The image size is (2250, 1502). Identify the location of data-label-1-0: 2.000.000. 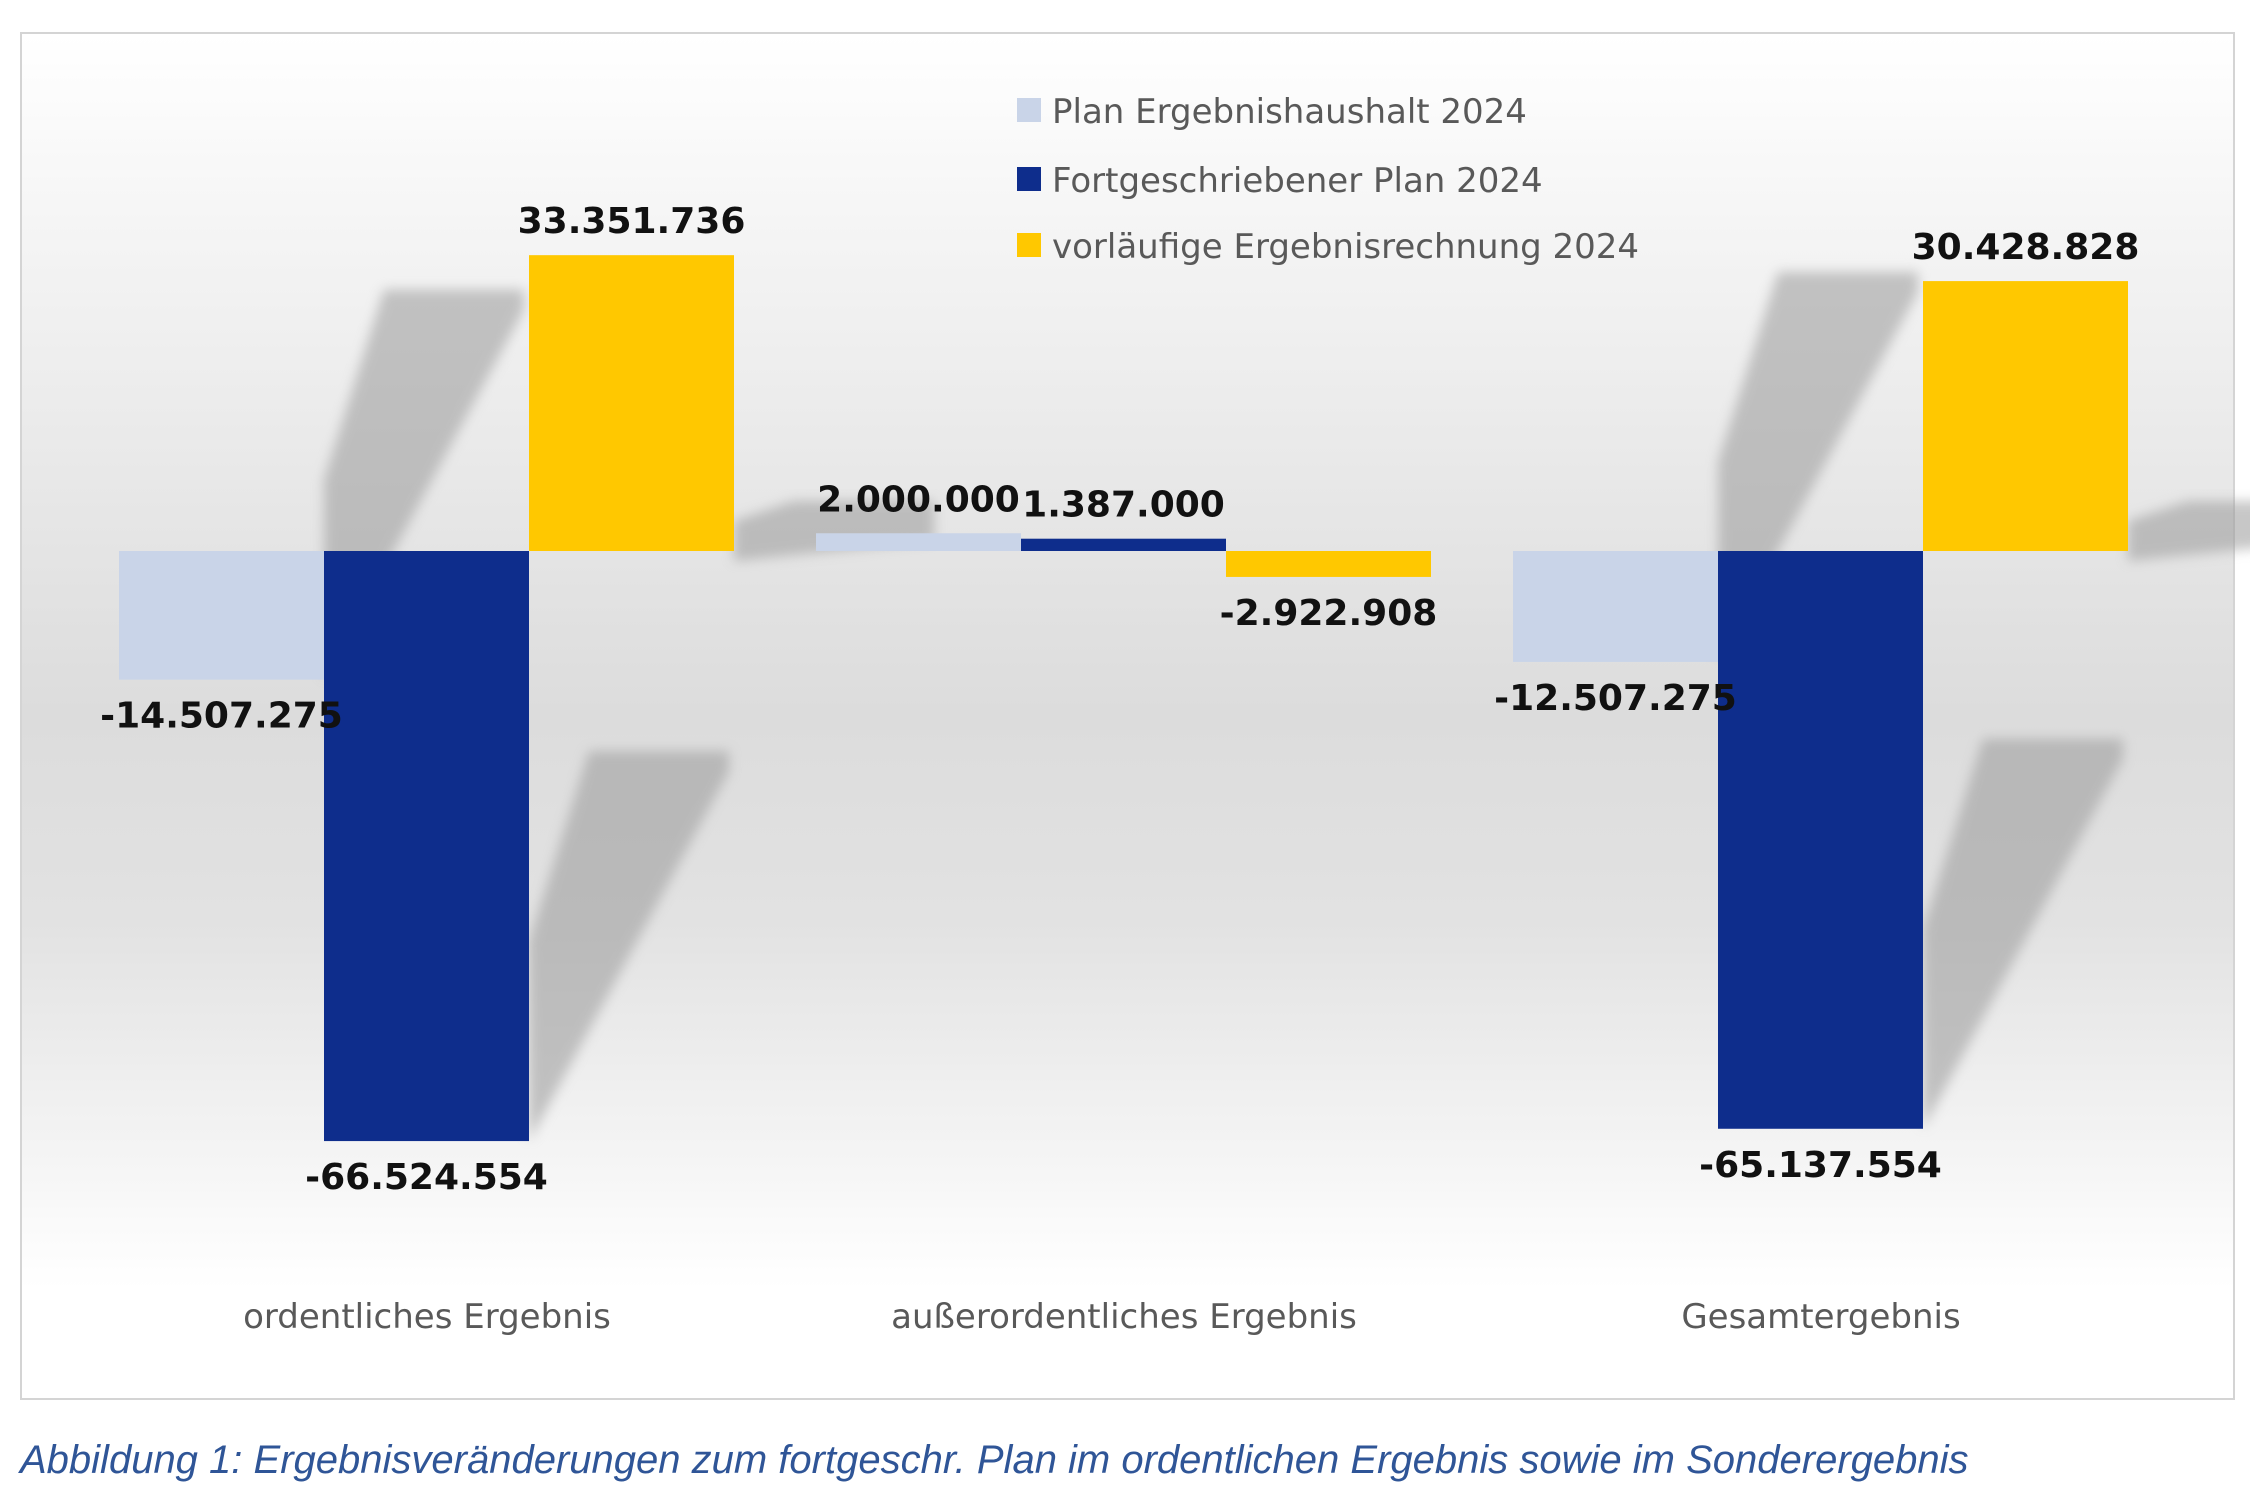
(918, 499).